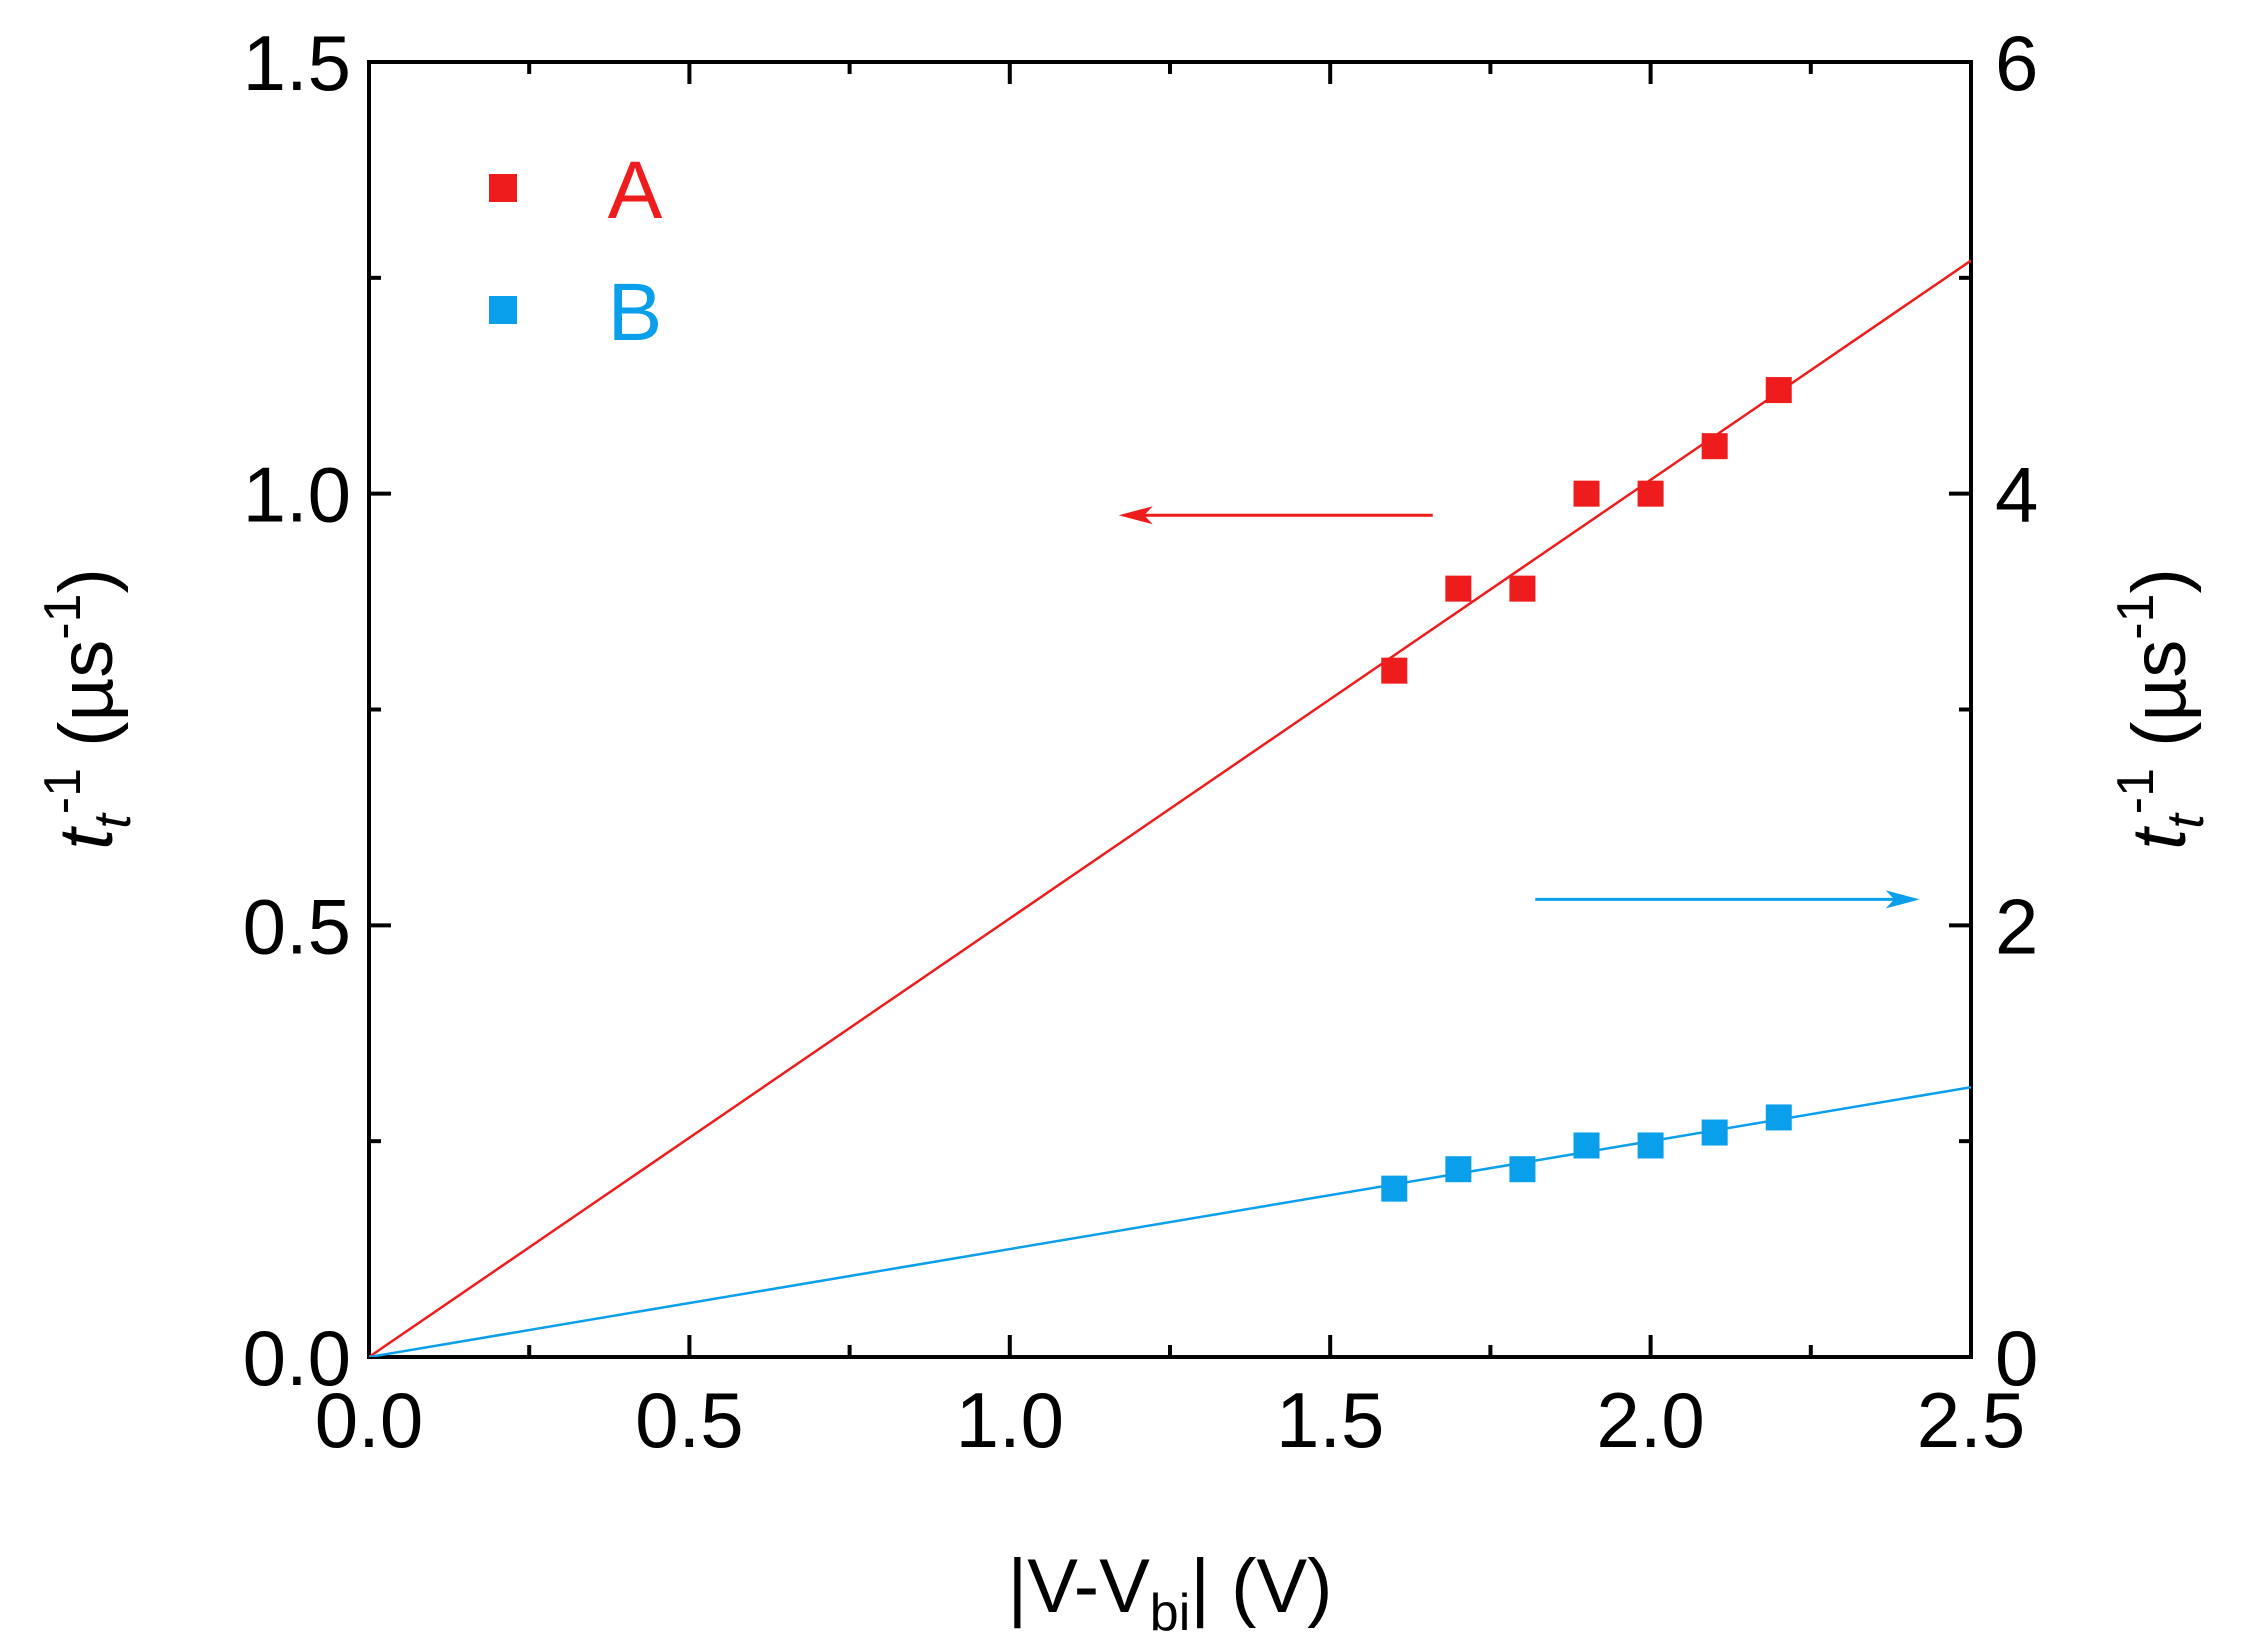 The image size is (2245, 1637). I want to click on x-tick-label: 0.0, so click(369, 1420).